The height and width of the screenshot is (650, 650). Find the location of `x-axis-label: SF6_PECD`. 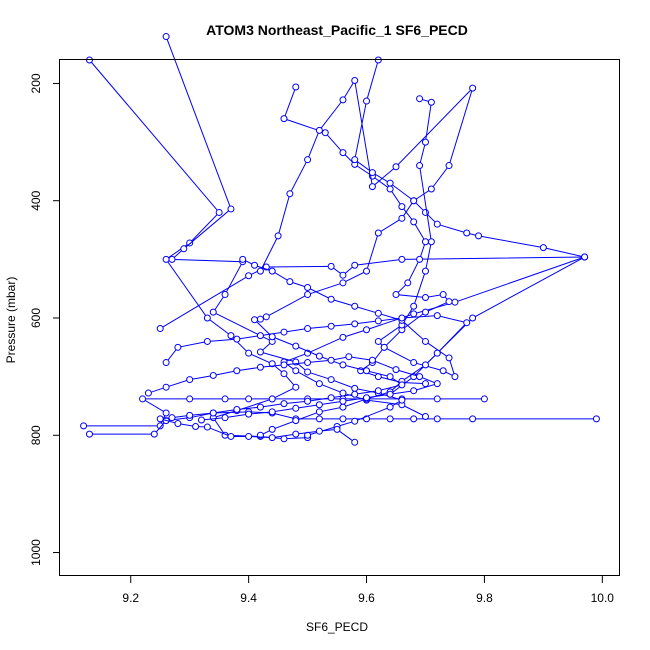

x-axis-label: SF6_PECD is located at coordinates (337, 627).